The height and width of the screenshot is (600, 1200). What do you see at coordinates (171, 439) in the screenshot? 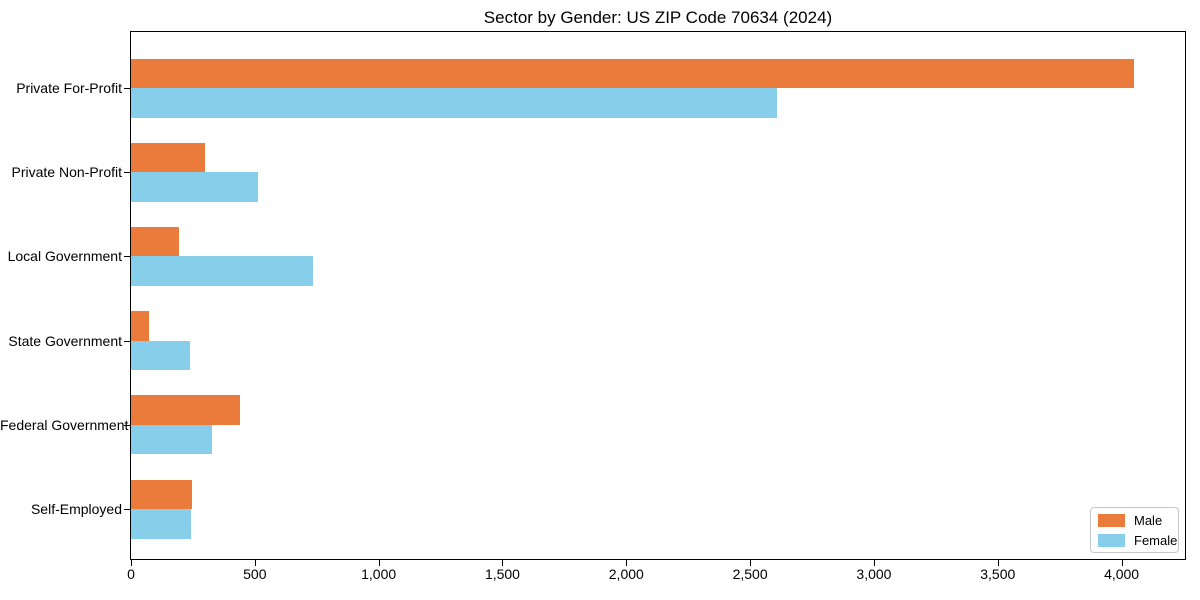
I see `bar-female-federal-government` at bounding box center [171, 439].